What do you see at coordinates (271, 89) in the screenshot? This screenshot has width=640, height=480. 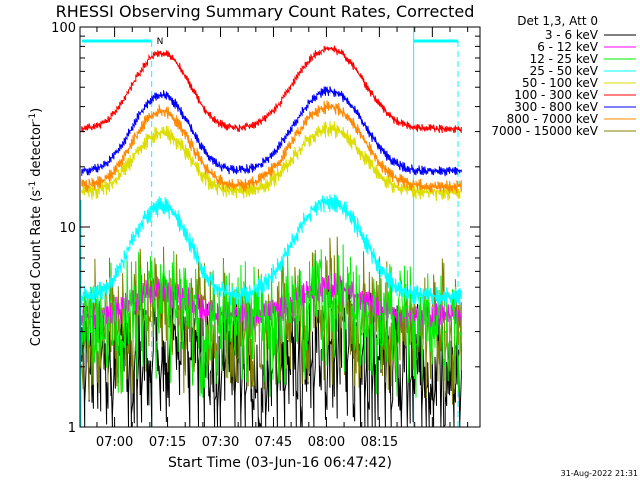 I see `series-100-300kev` at bounding box center [271, 89].